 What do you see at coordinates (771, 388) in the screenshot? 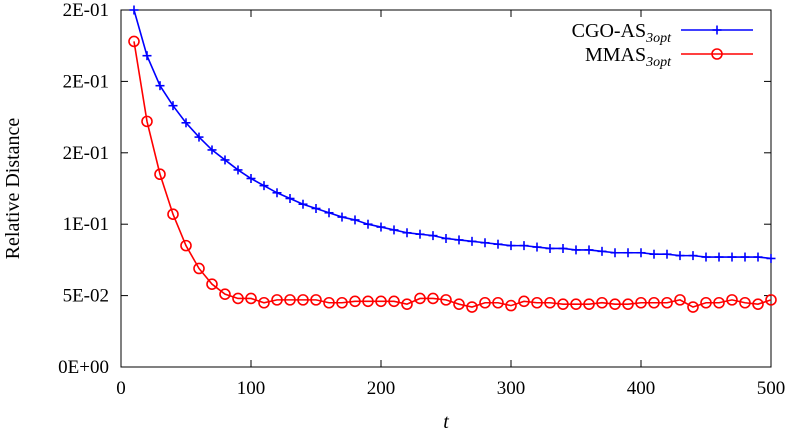
I see `x-tick-label: 500` at bounding box center [771, 388].